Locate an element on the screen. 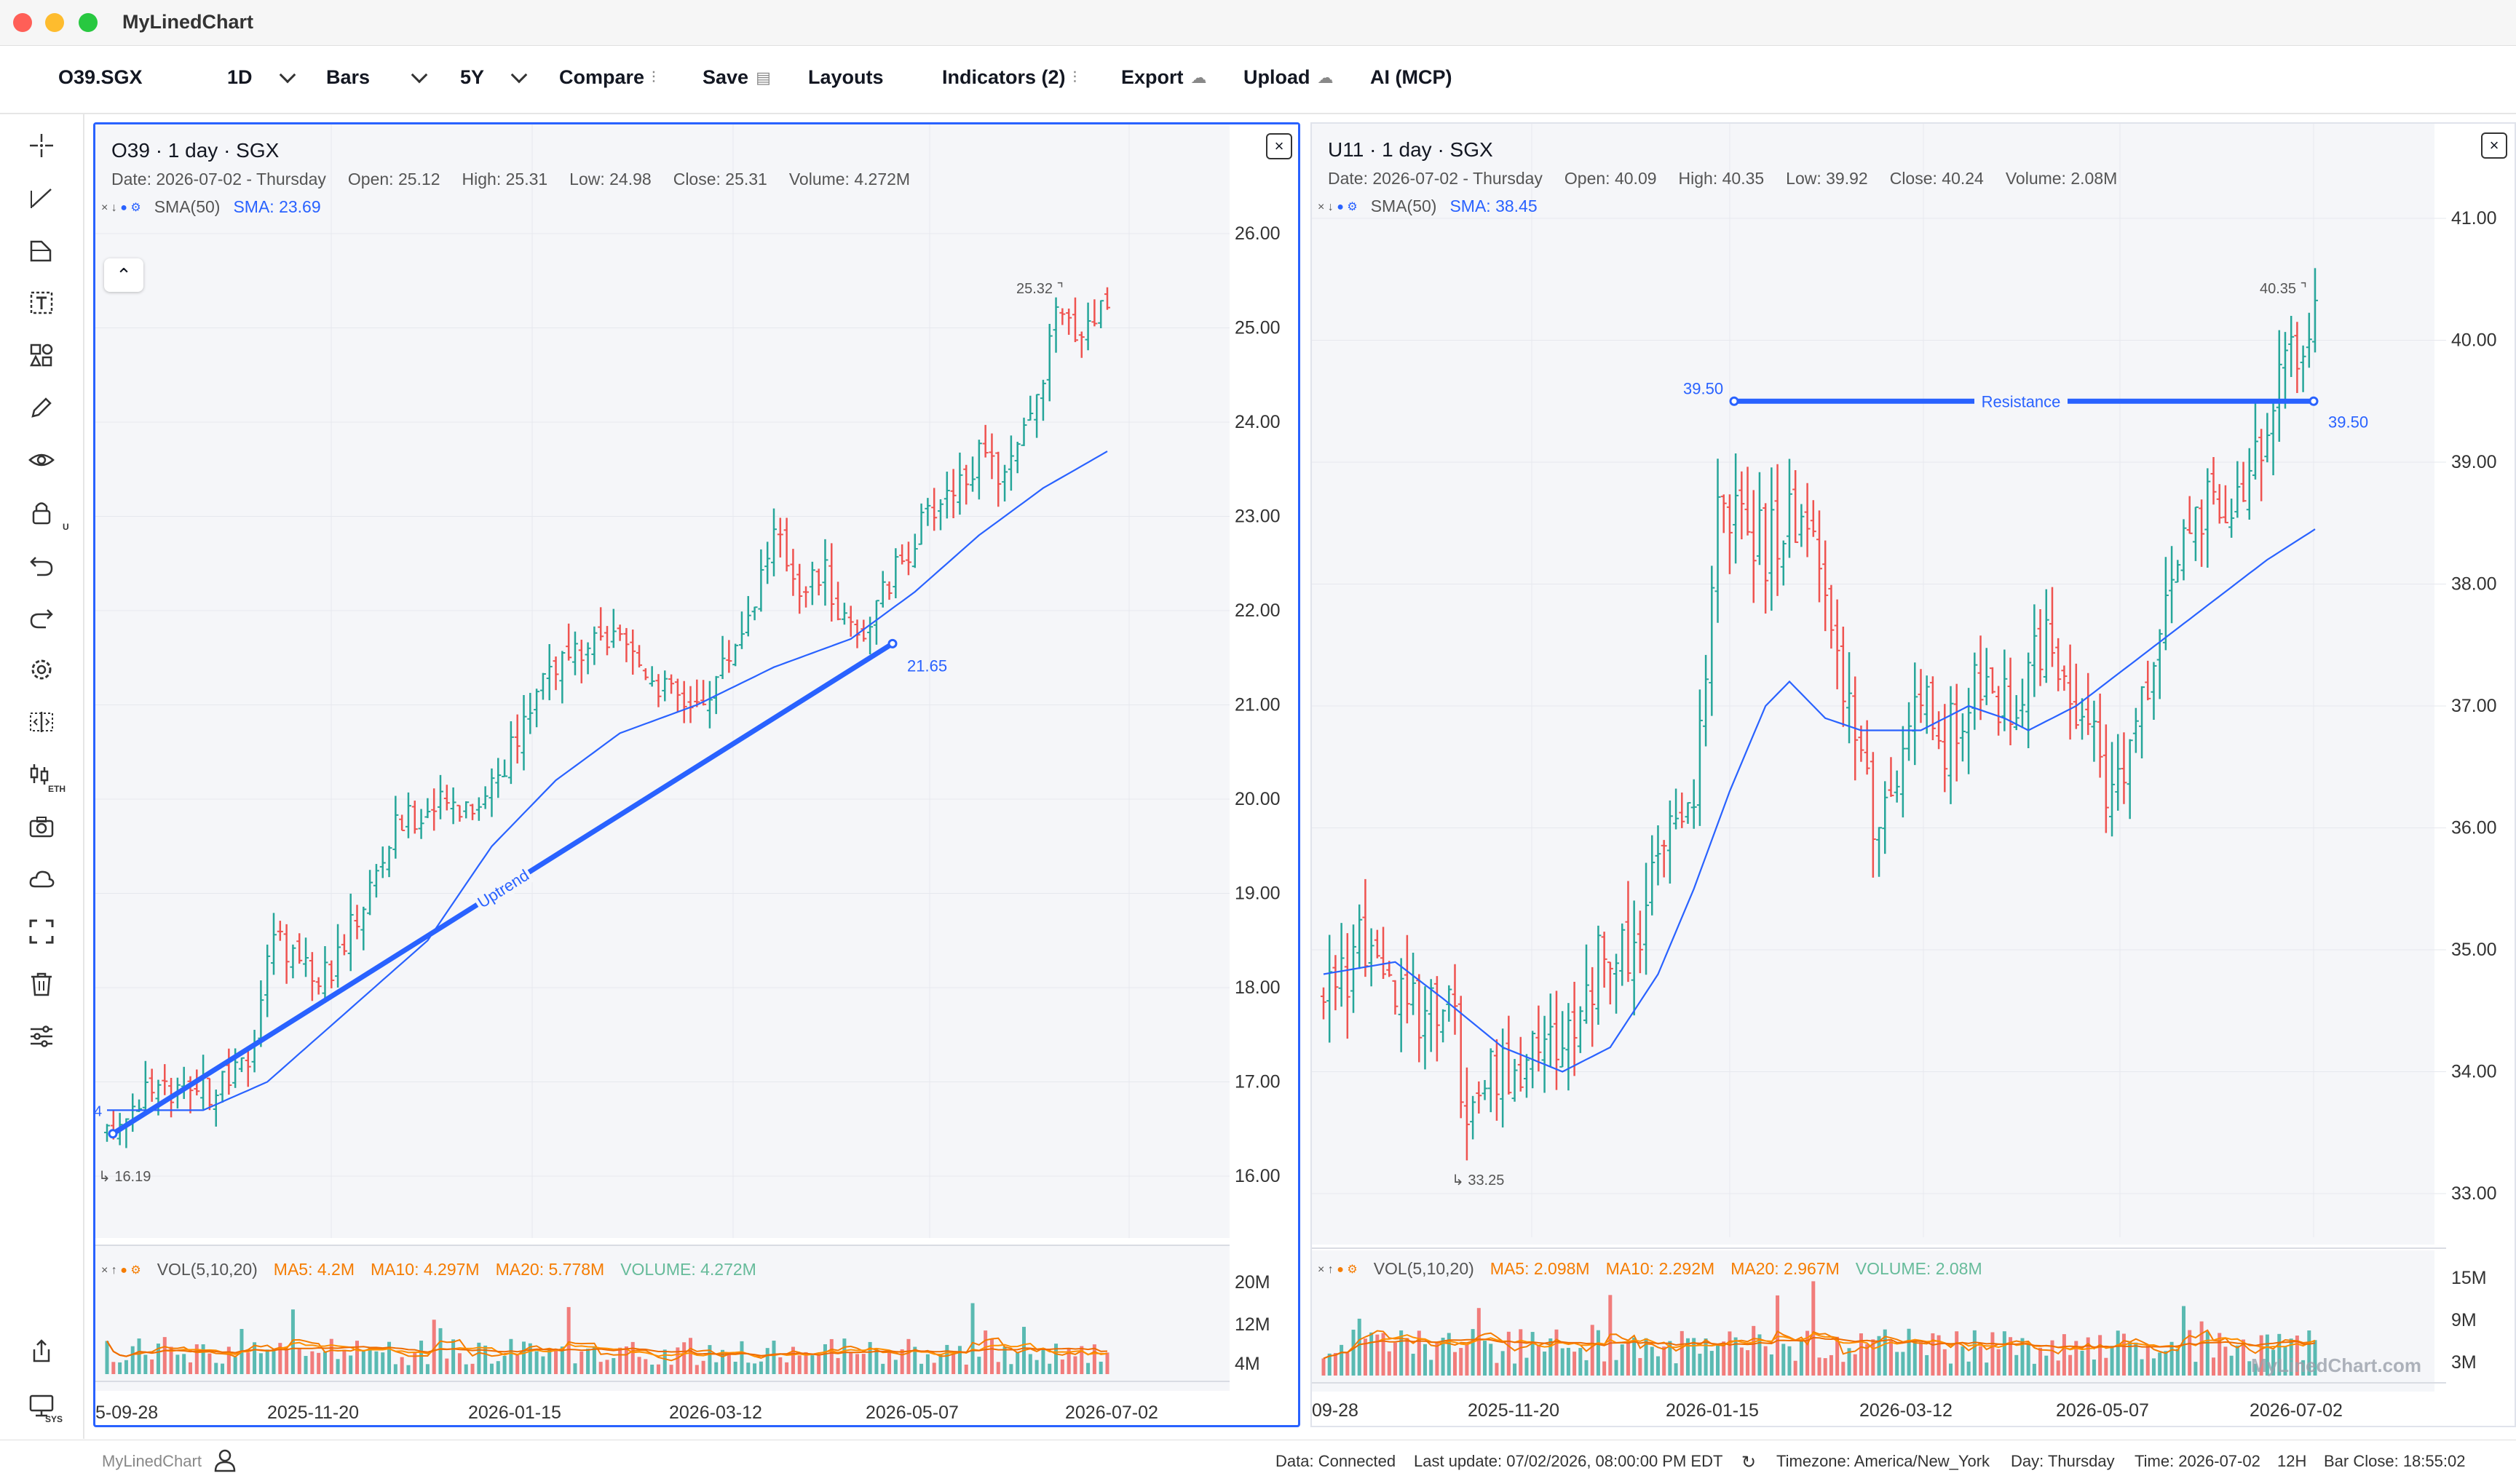 The height and width of the screenshot is (1484, 2516). share-icon is located at coordinates (41, 1351).